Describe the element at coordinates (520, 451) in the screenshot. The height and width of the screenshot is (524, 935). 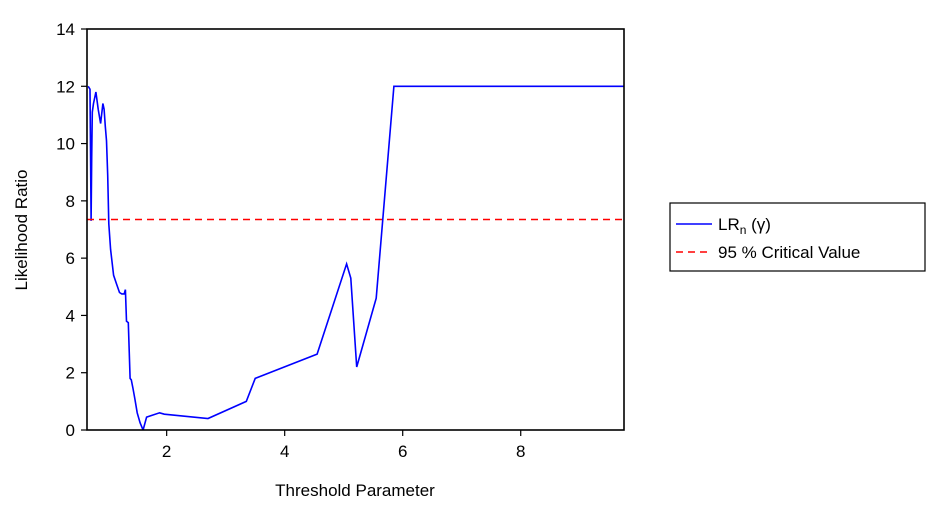
I see `x-tick-label: 8` at that location.